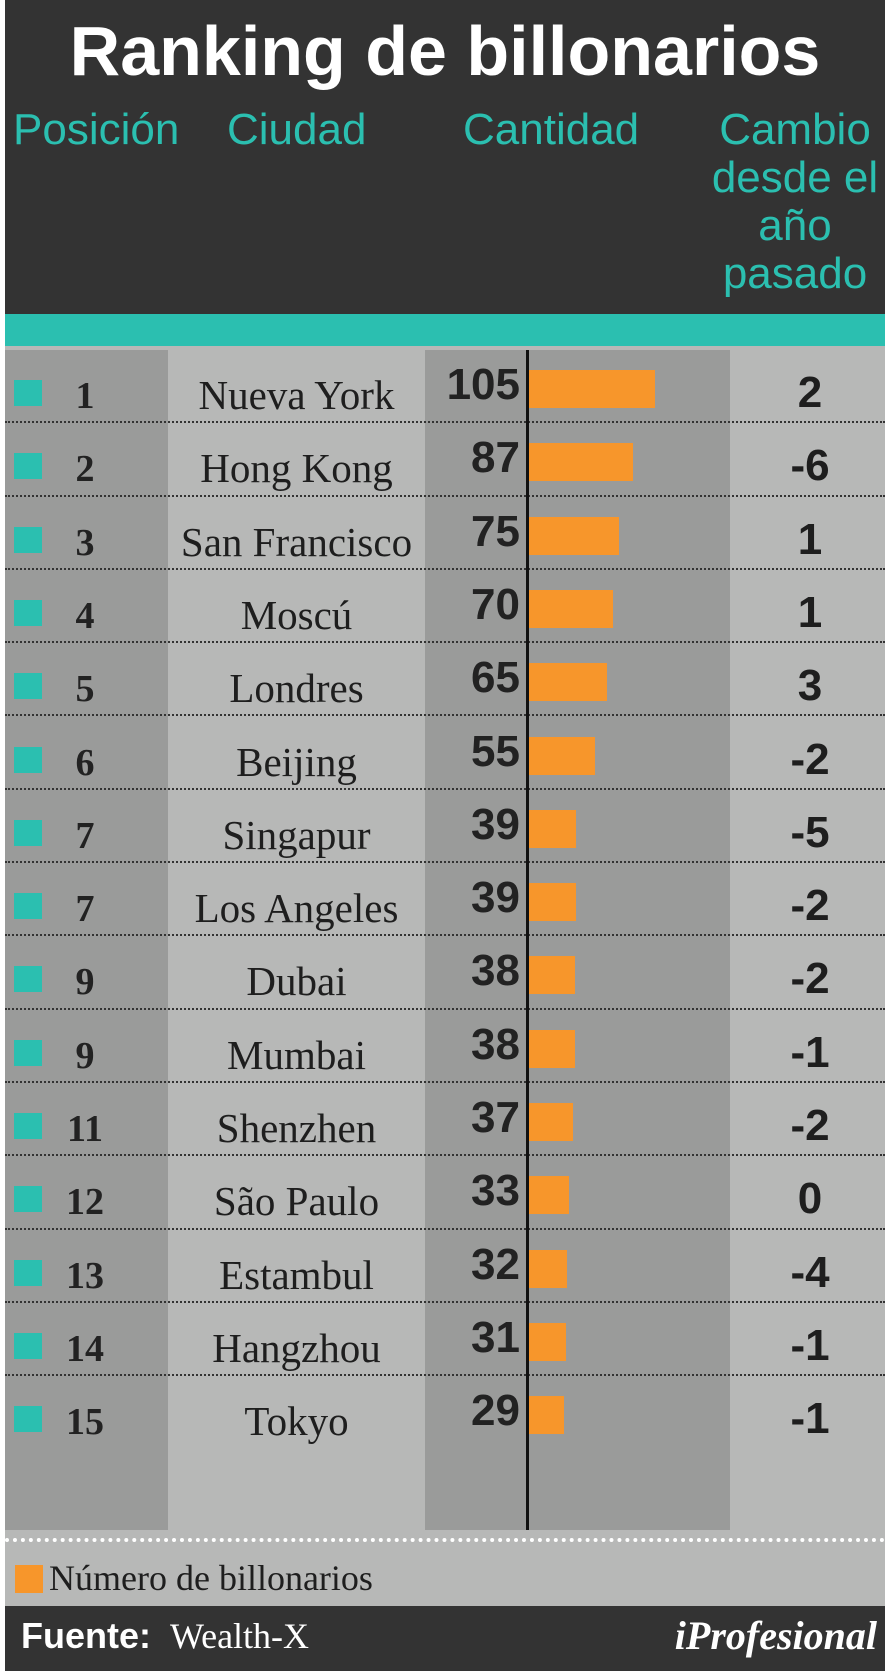 The height and width of the screenshot is (1671, 890). Describe the element at coordinates (296, 1128) in the screenshot. I see `city-name: Shenzhen` at that location.